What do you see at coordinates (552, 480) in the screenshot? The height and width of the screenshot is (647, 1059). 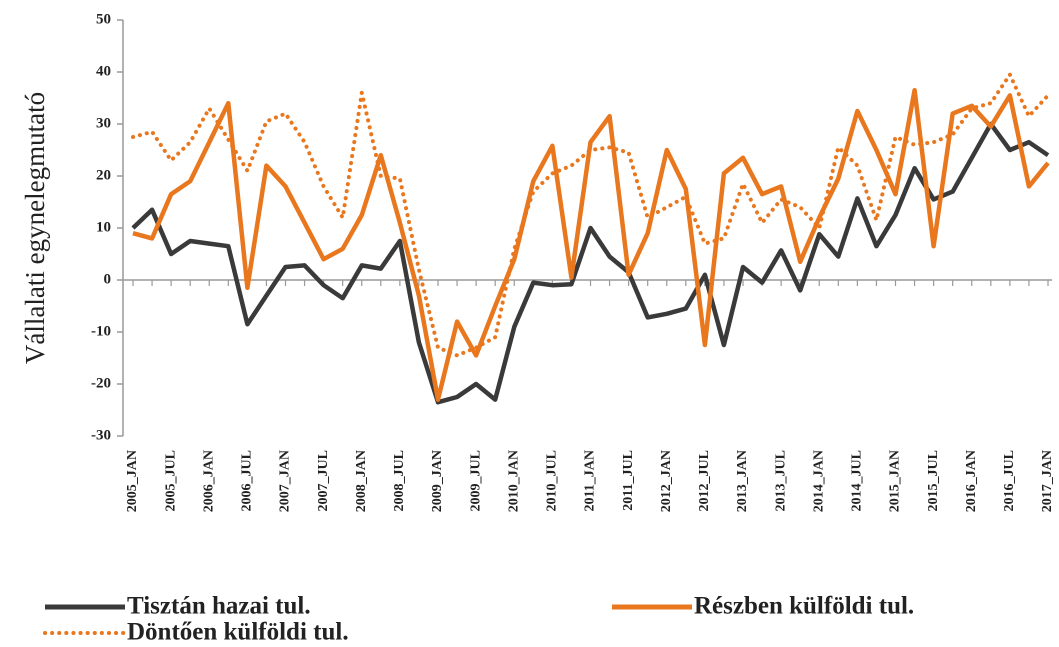 I see `x-tick-label: 2010_JUL` at bounding box center [552, 480].